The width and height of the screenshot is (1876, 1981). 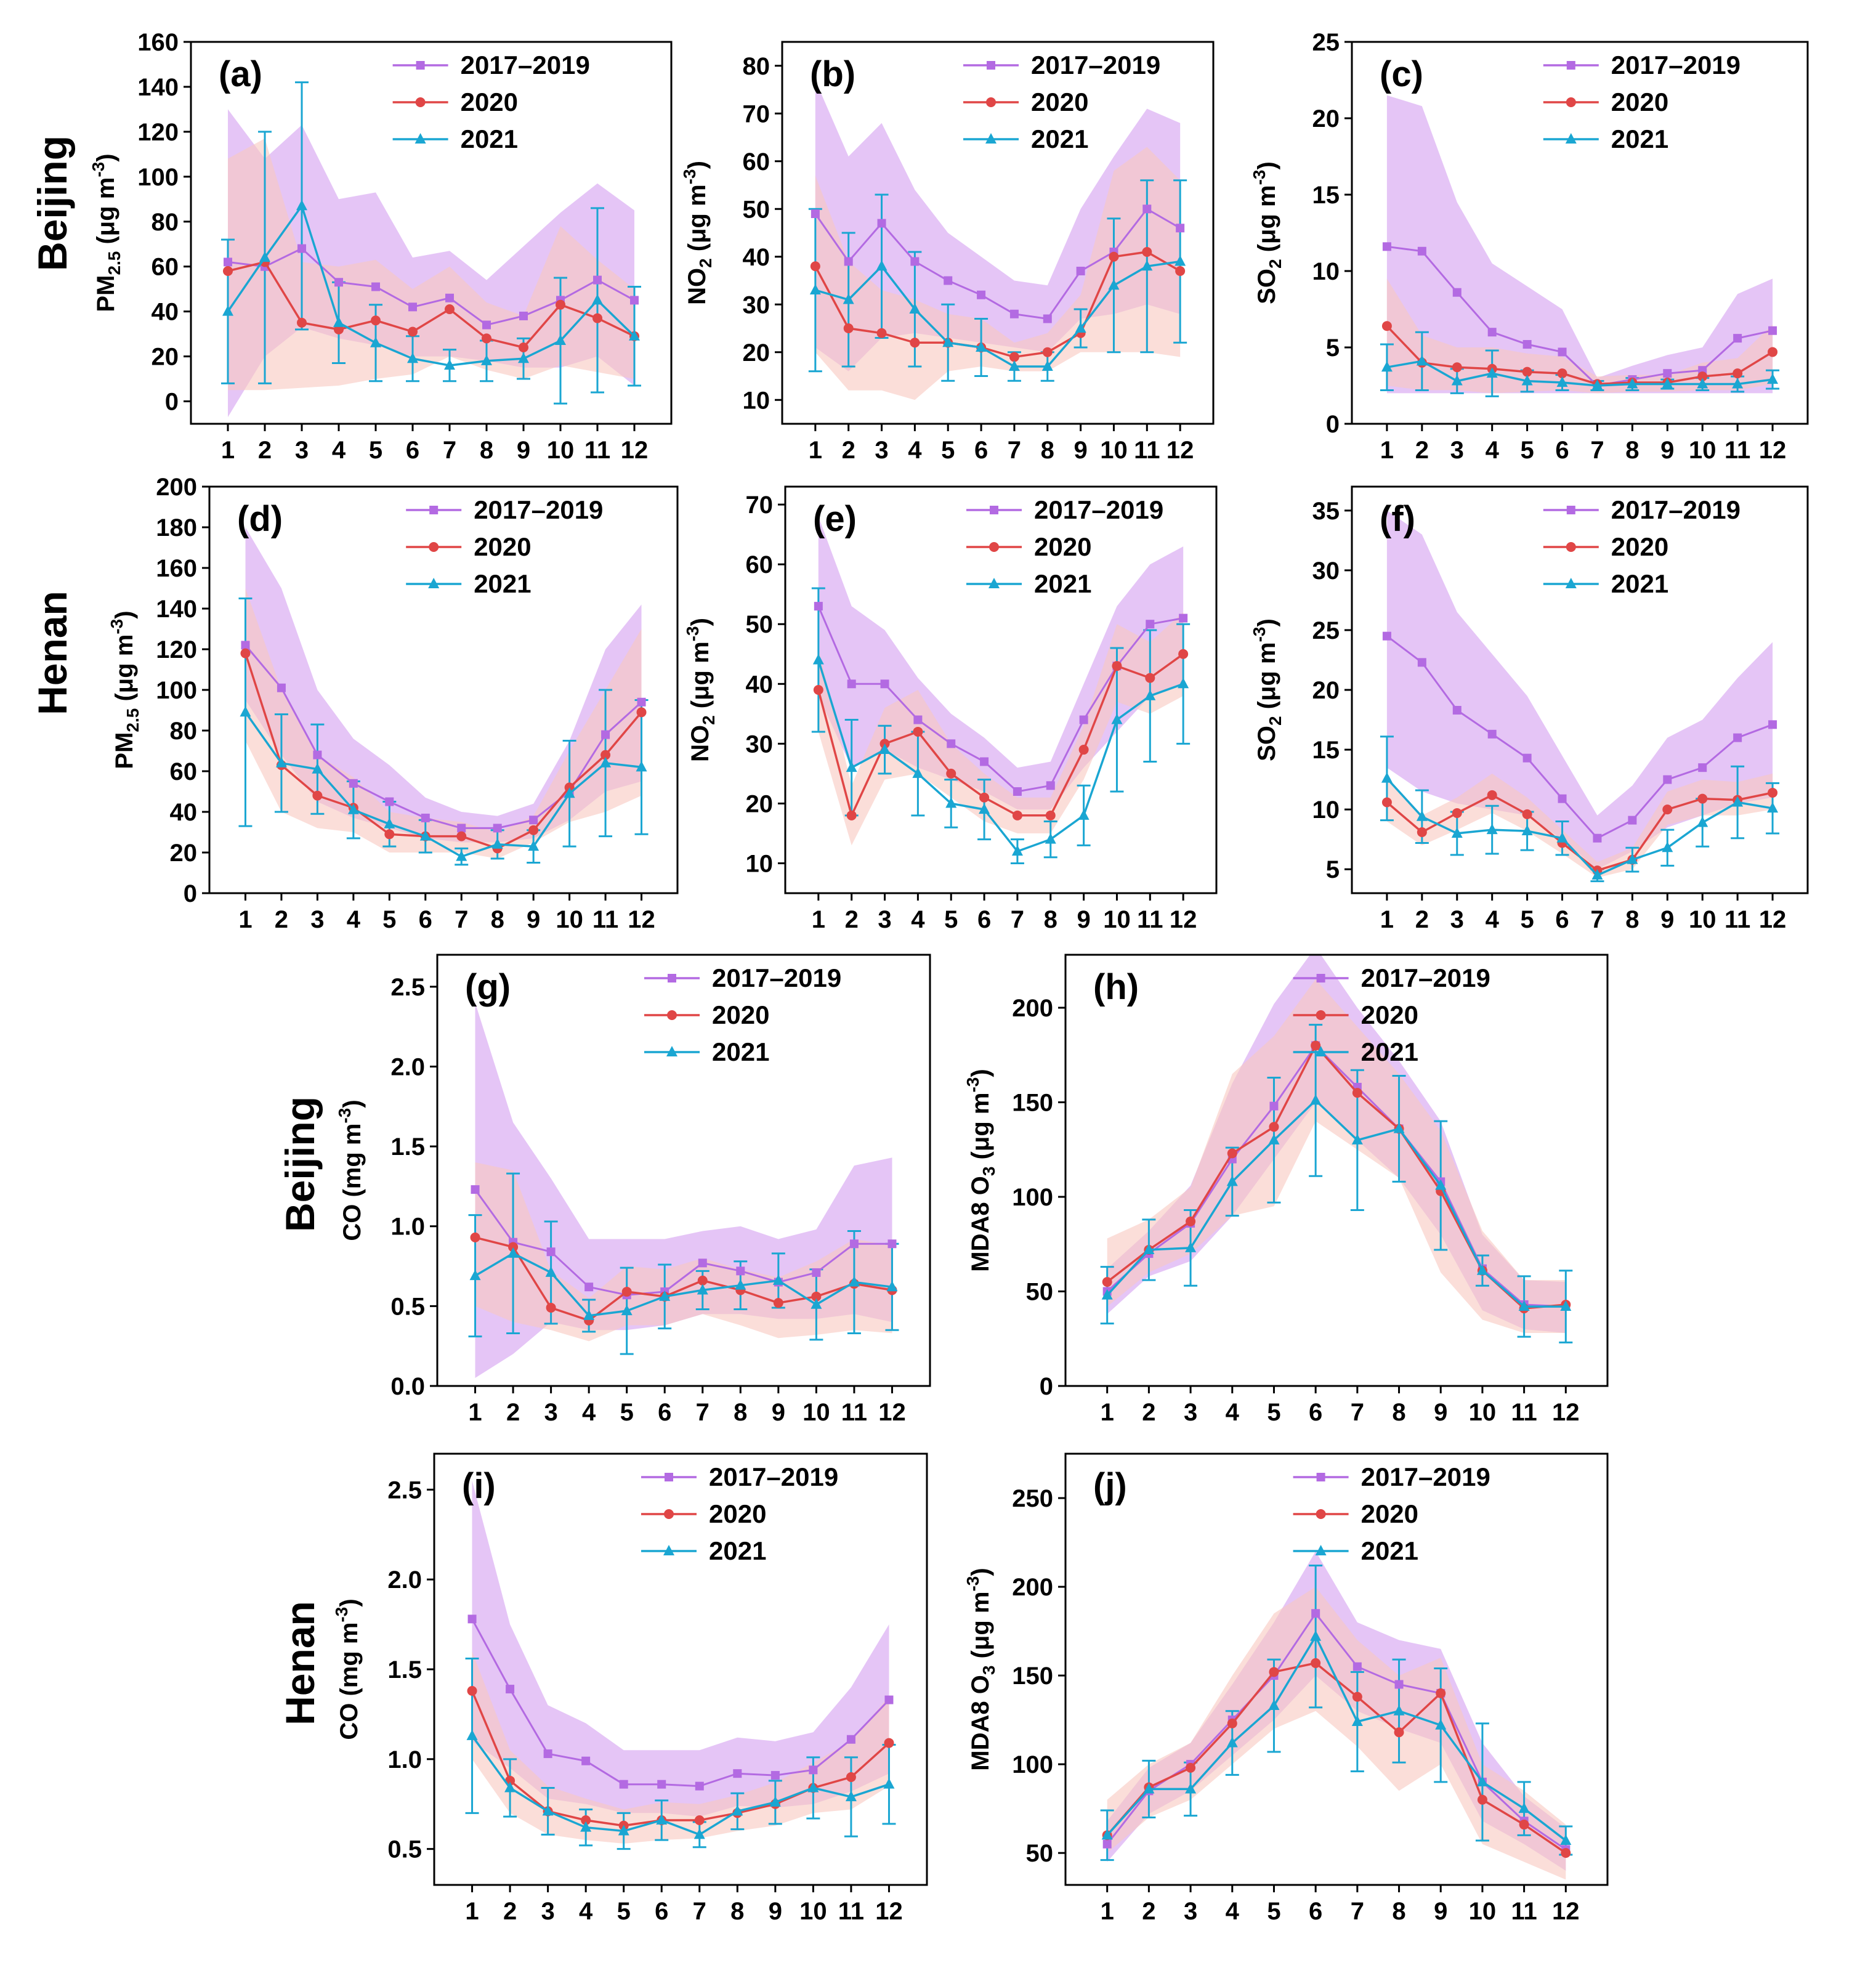 I want to click on y-tick-label: 5, so click(x=1333, y=869).